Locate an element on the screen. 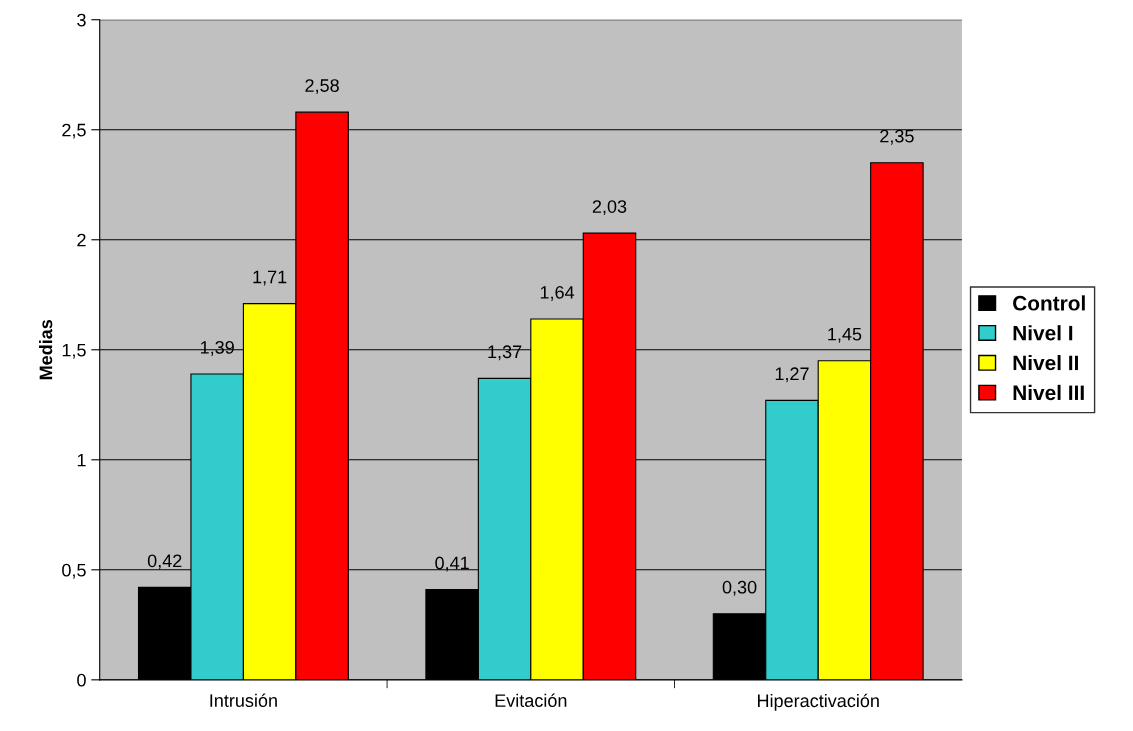 The image size is (1133, 731). data-label: 1,45 is located at coordinates (845, 335).